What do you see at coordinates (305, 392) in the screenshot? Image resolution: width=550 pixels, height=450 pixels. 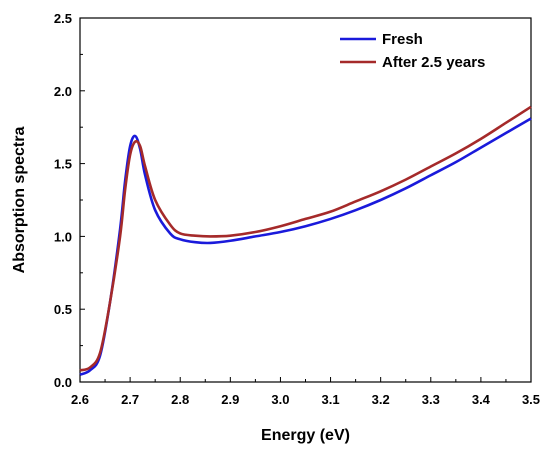 I see `x-axis-ticks: 2.6 2.7 2.8 2.9 3.0 3.1 3.2 3.3 3.4 3.5` at bounding box center [305, 392].